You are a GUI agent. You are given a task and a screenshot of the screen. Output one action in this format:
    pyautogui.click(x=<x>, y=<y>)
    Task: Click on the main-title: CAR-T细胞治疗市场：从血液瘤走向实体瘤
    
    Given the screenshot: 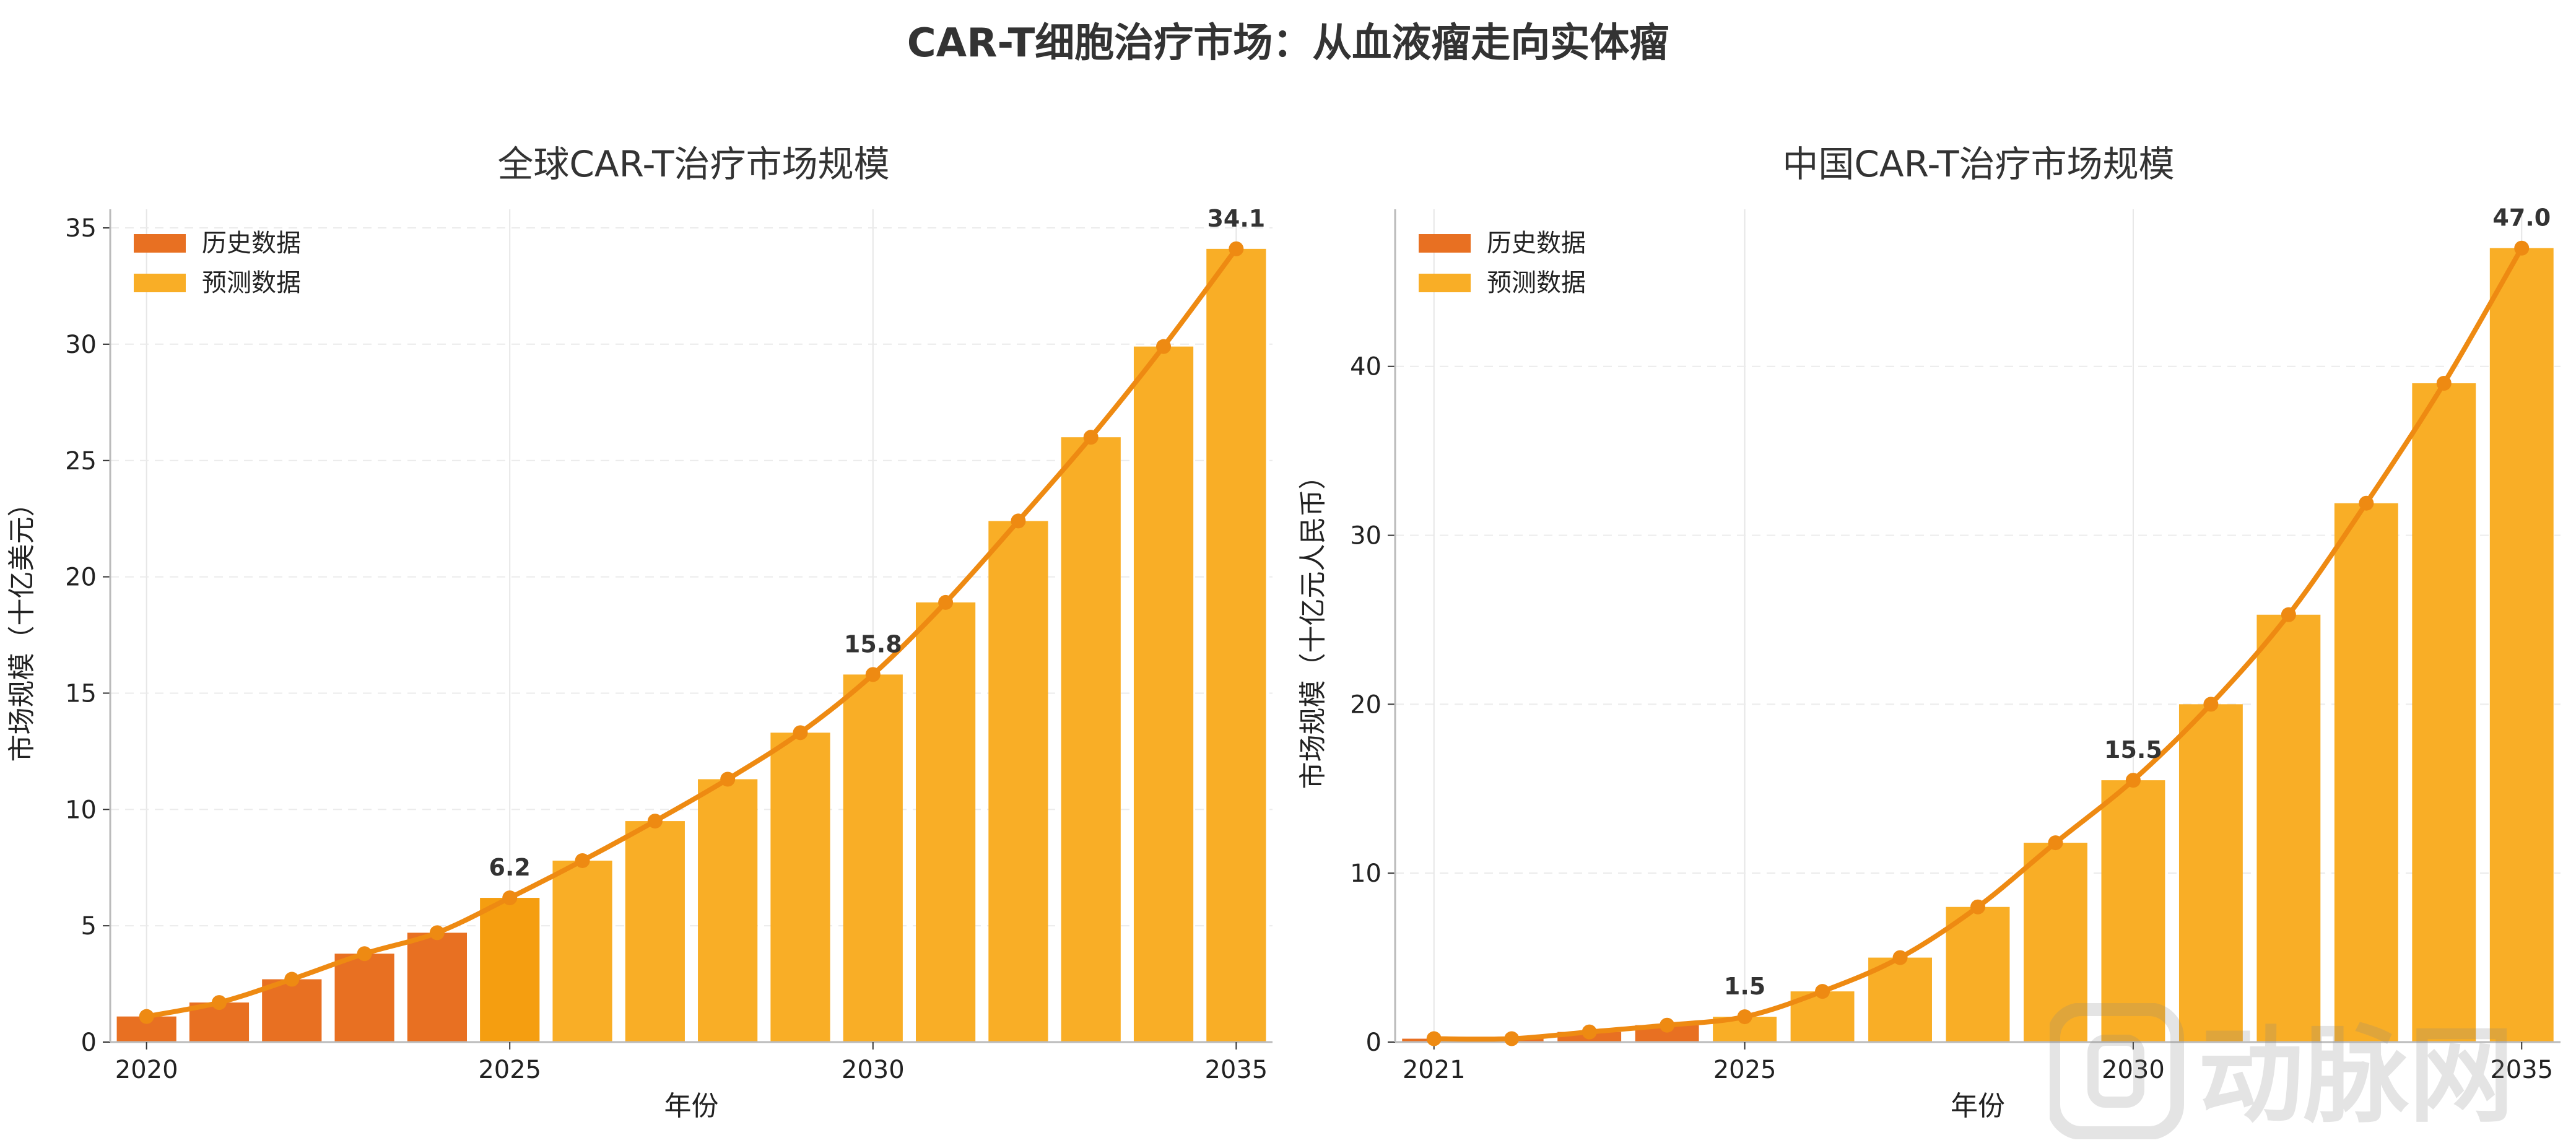 What is the action you would take?
    pyautogui.click(x=1288, y=43)
    